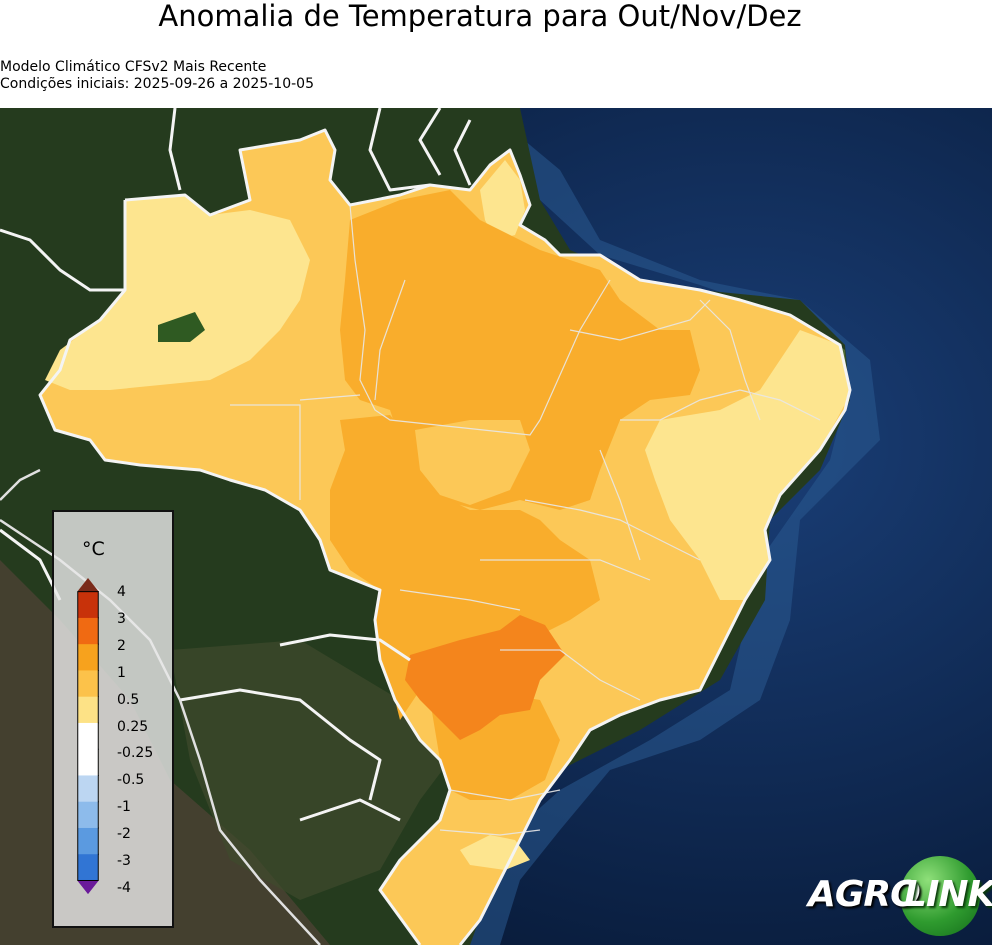 This screenshot has width=992, height=945. Describe the element at coordinates (133, 67) in the screenshot. I see `model-subtitle: Modelo Climático CFSv2 Mais Recente` at that location.